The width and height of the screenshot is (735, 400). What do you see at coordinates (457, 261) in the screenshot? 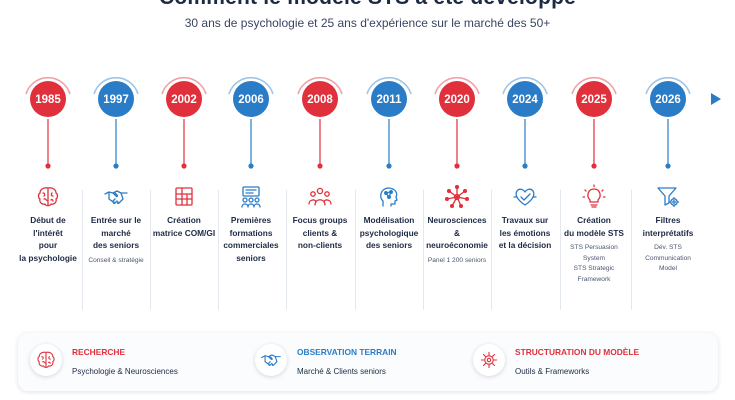
I see `milestone-note: Panel 1 200 seniors` at bounding box center [457, 261].